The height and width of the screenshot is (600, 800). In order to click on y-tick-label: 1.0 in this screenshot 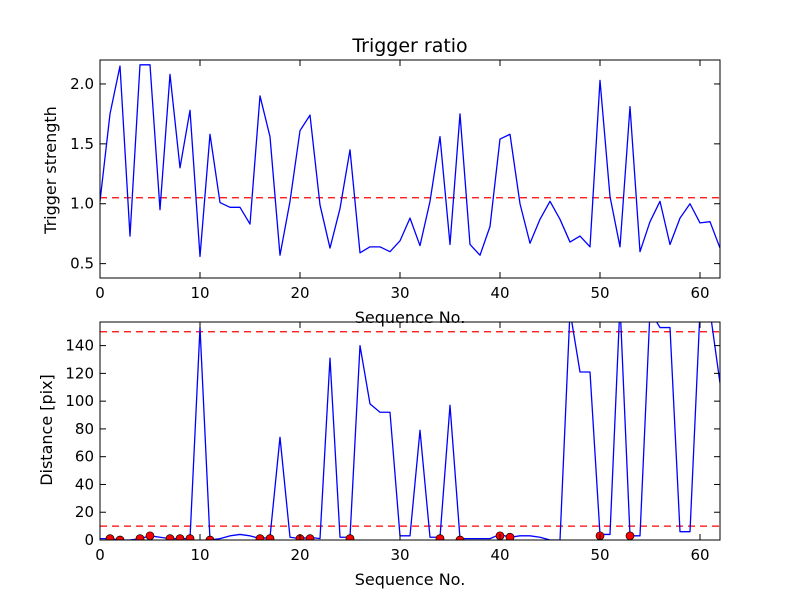, I will do `click(82, 204)`.